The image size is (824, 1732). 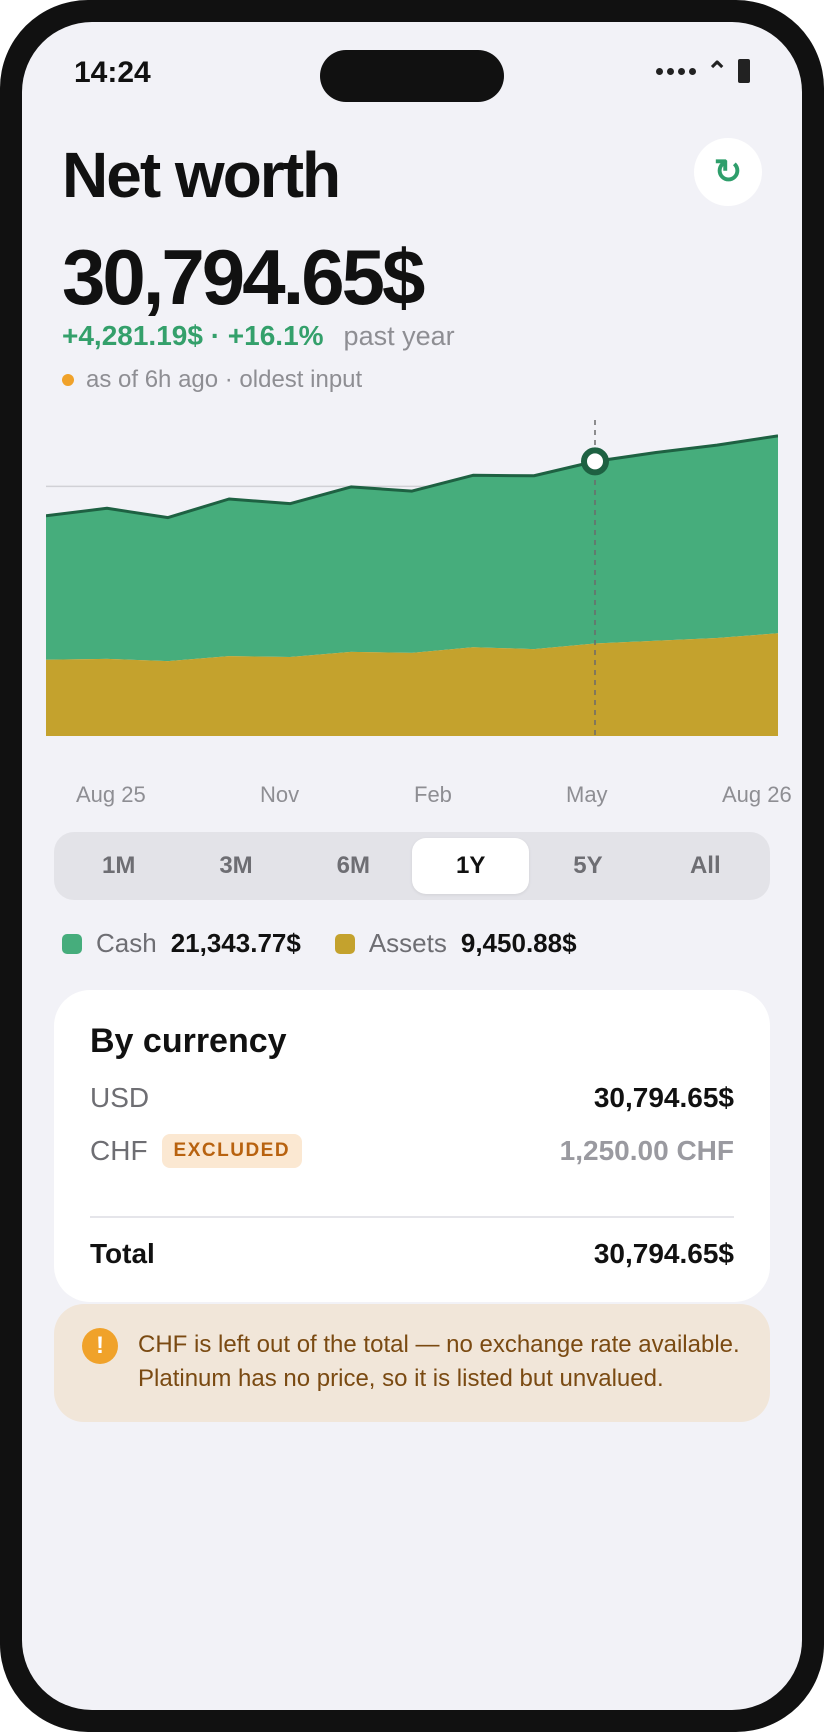 What do you see at coordinates (412, 76) in the screenshot?
I see `dynamic-island` at bounding box center [412, 76].